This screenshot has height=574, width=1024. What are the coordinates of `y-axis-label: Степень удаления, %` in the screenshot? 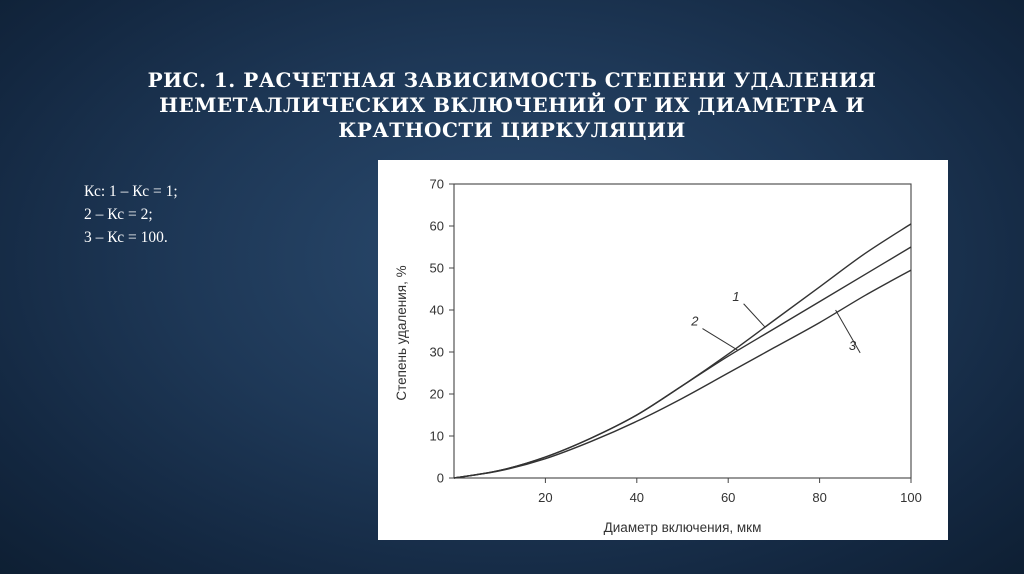 It's located at (401, 332).